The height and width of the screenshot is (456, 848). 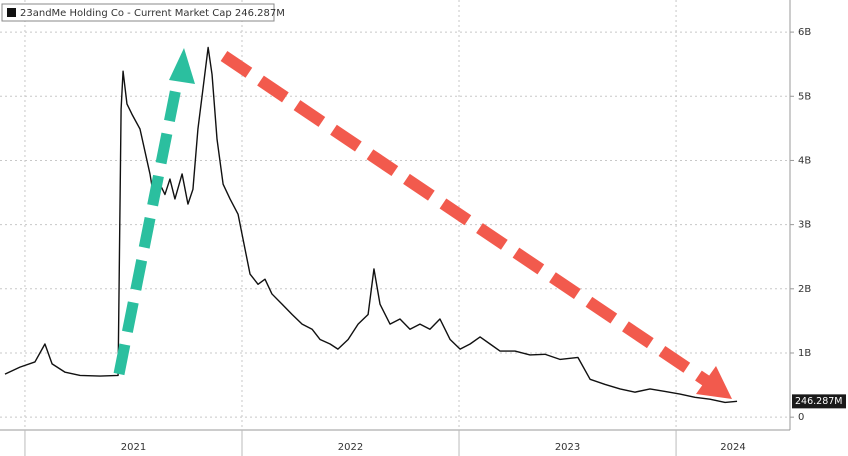 What do you see at coordinates (133, 447) in the screenshot?
I see `x-tick-label: 2021` at bounding box center [133, 447].